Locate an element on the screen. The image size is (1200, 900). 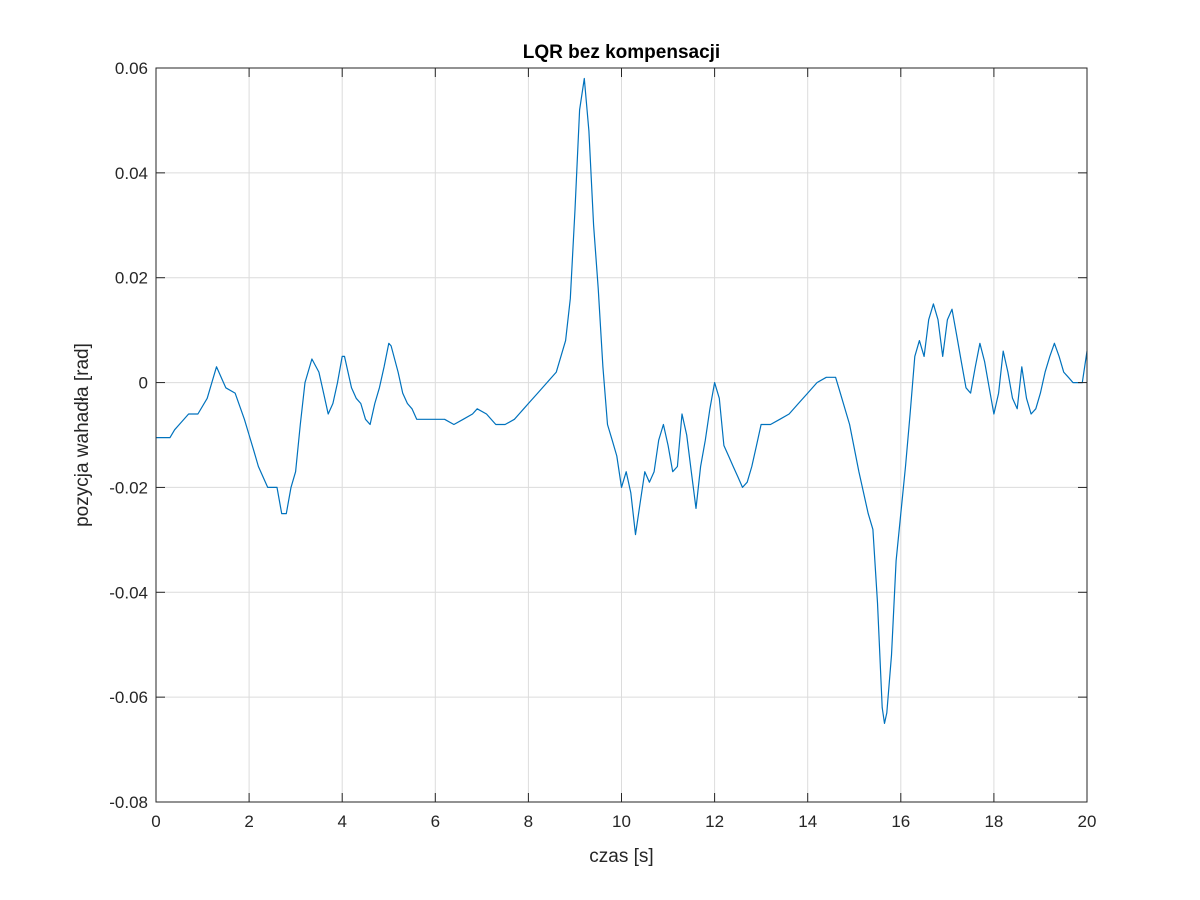
x-tick-label: 20 is located at coordinates (1087, 821).